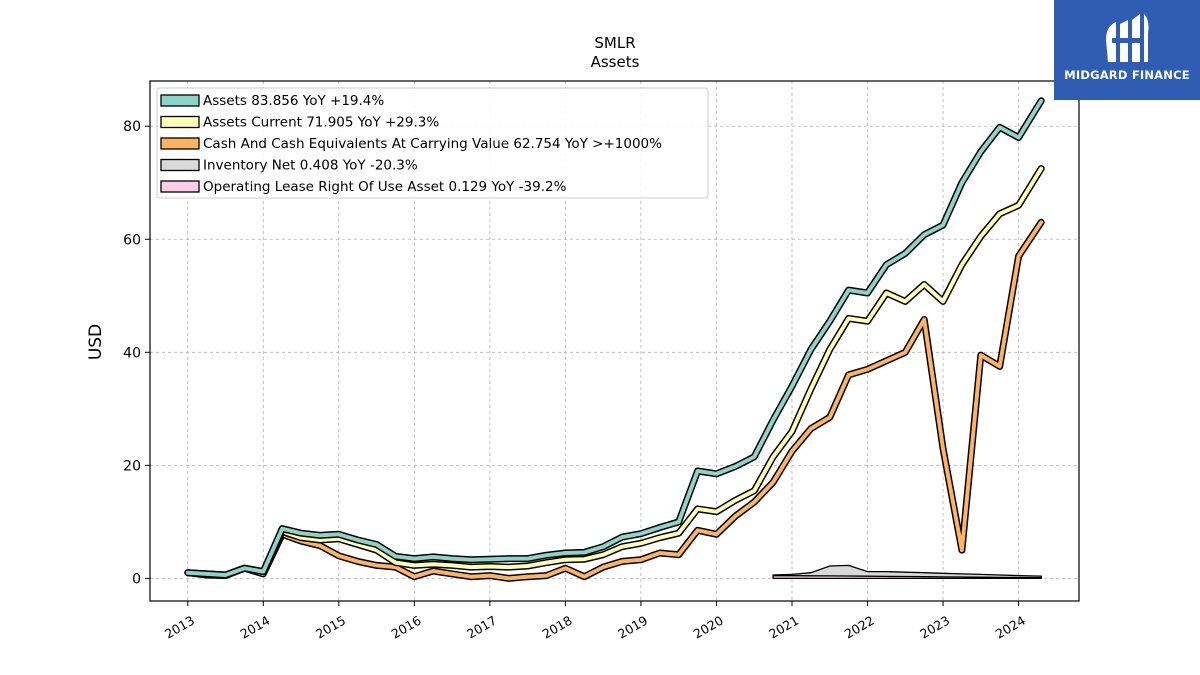 The width and height of the screenshot is (1200, 675). Describe the element at coordinates (632, 627) in the screenshot. I see `x-tick-label: 2019` at that location.